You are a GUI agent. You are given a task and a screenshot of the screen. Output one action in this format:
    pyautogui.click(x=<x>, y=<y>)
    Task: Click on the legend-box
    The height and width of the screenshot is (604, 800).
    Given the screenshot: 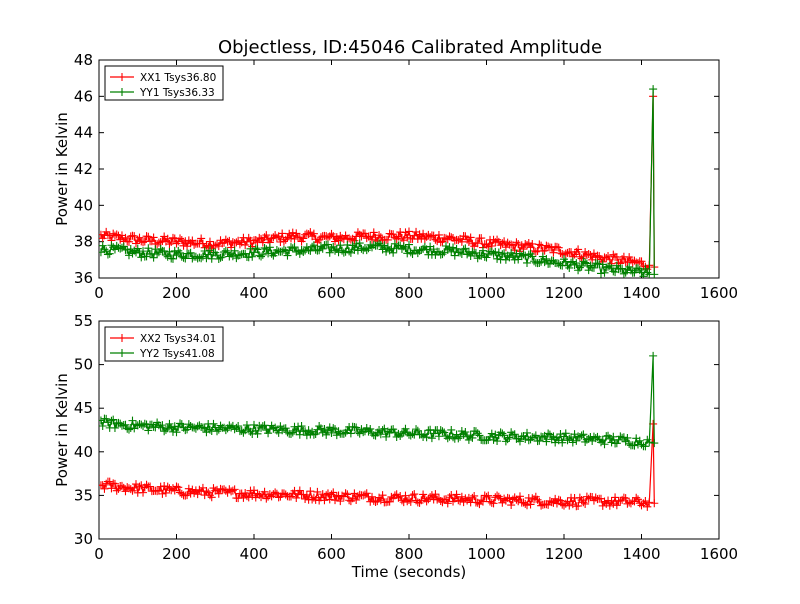 What is the action you would take?
    pyautogui.click(x=164, y=83)
    